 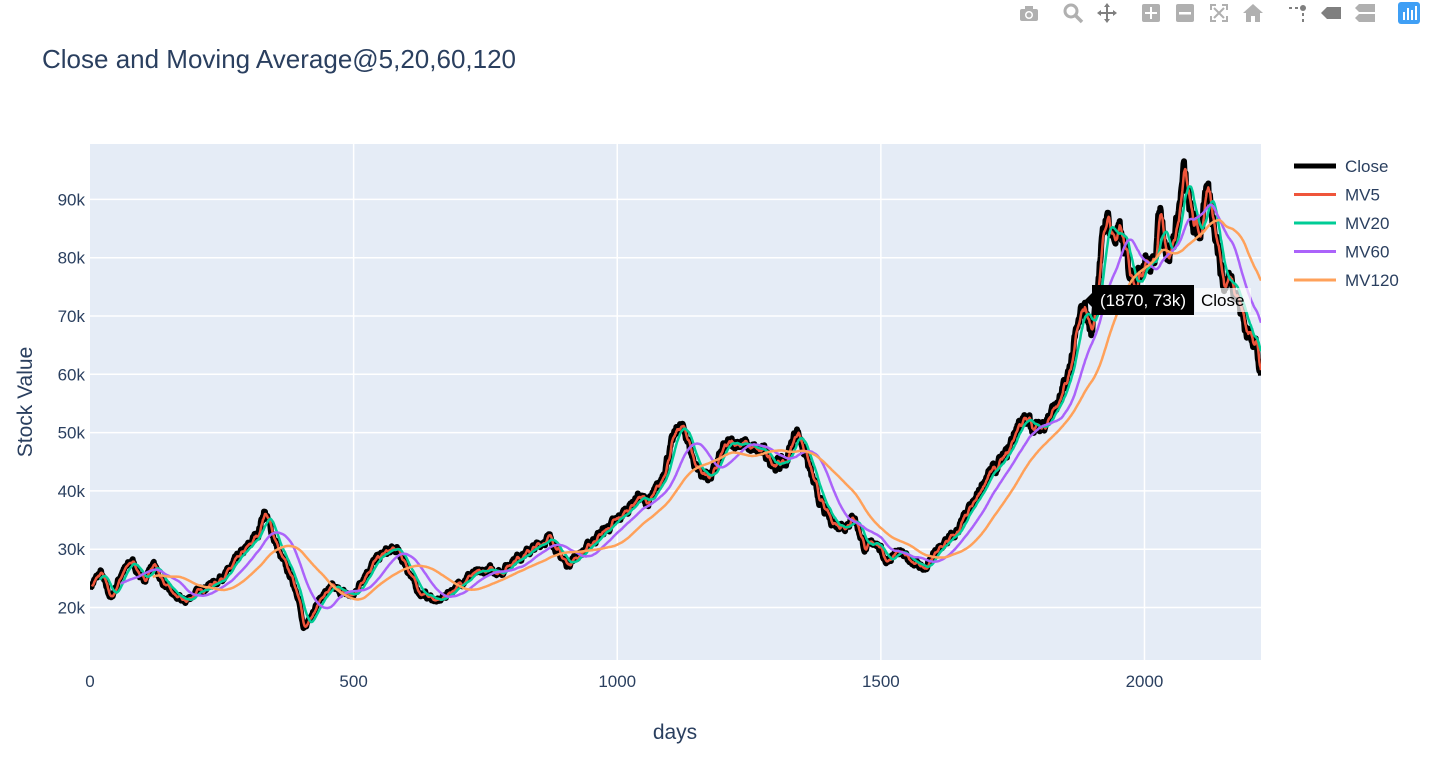 I want to click on autoscale-button, so click(x=1219, y=13).